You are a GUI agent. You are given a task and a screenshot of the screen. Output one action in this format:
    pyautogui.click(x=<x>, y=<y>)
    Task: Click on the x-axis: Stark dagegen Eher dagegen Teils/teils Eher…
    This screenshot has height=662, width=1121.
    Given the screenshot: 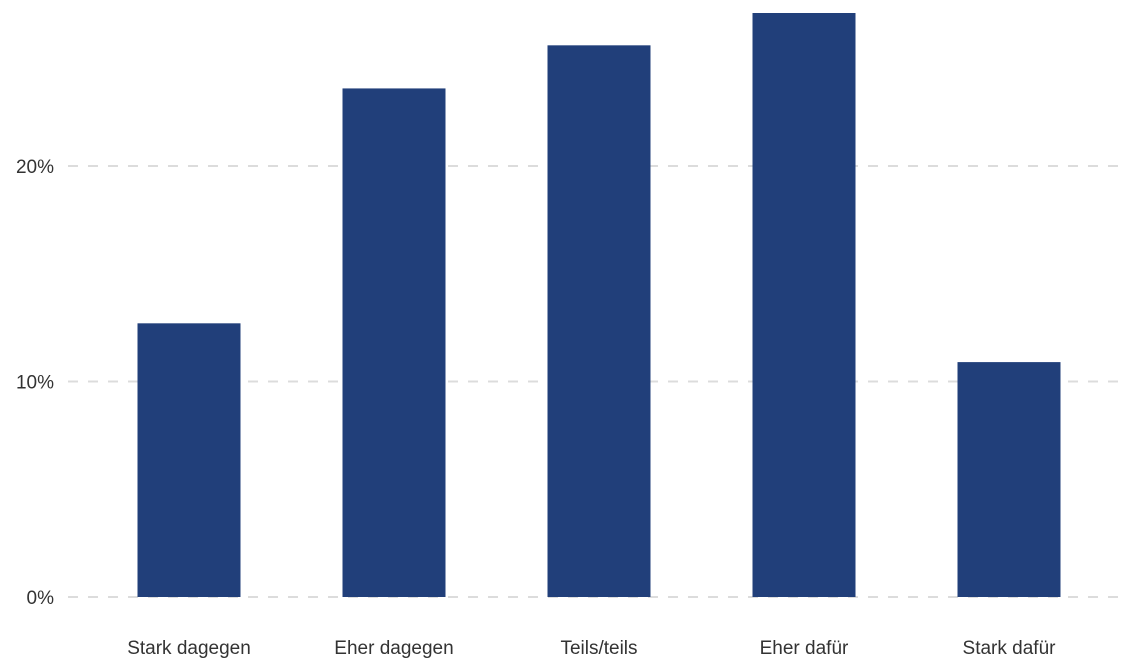 What is the action you would take?
    pyautogui.click(x=591, y=648)
    